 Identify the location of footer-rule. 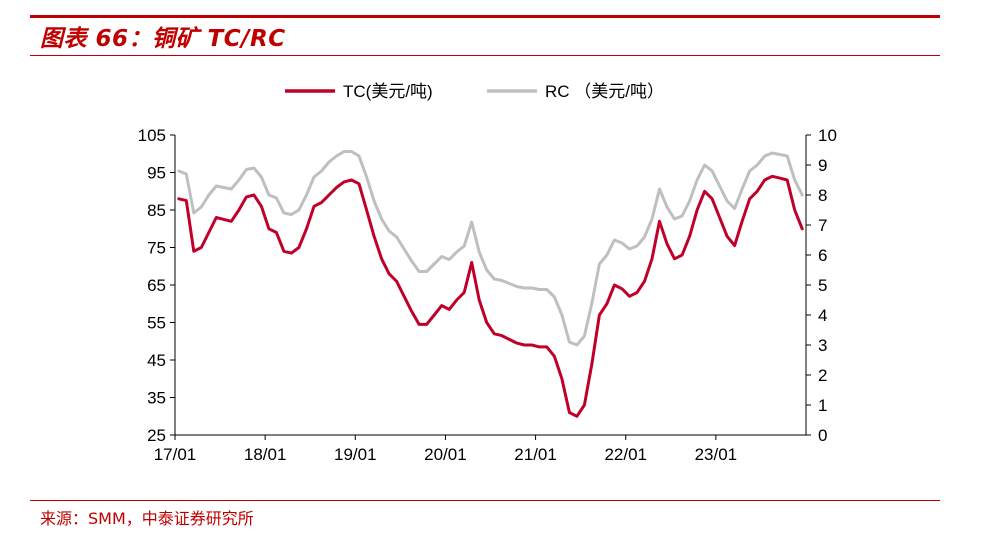
(485, 500).